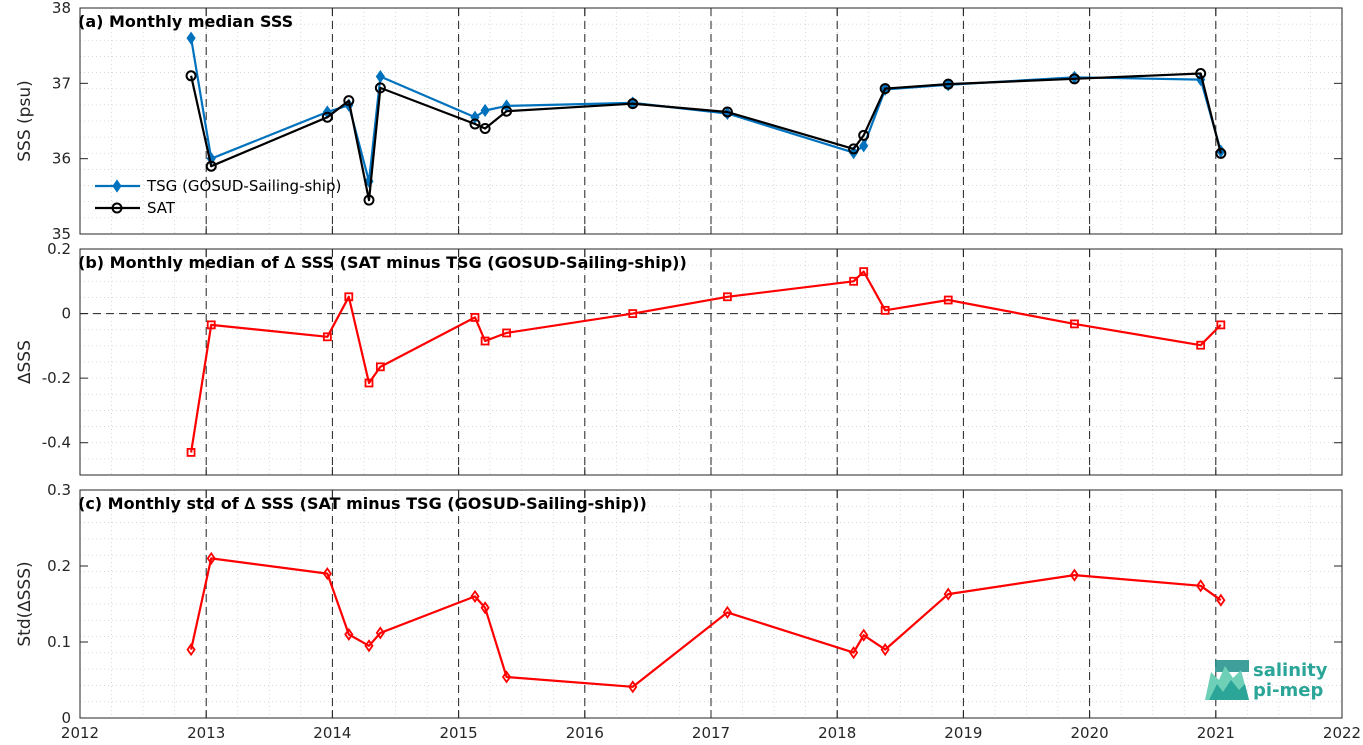 Image resolution: width=1363 pixels, height=745 pixels. Describe the element at coordinates (1216, 733) in the screenshot. I see `x-tick-label: 2021` at that location.